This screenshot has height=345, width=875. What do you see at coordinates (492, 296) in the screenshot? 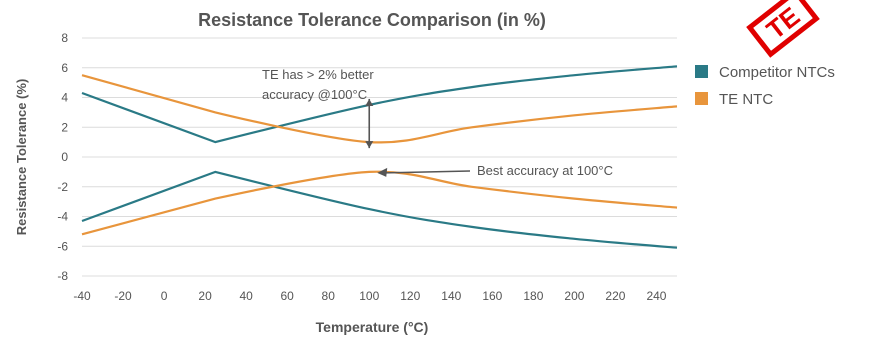
I see `x-tick-label: 160` at bounding box center [492, 296].